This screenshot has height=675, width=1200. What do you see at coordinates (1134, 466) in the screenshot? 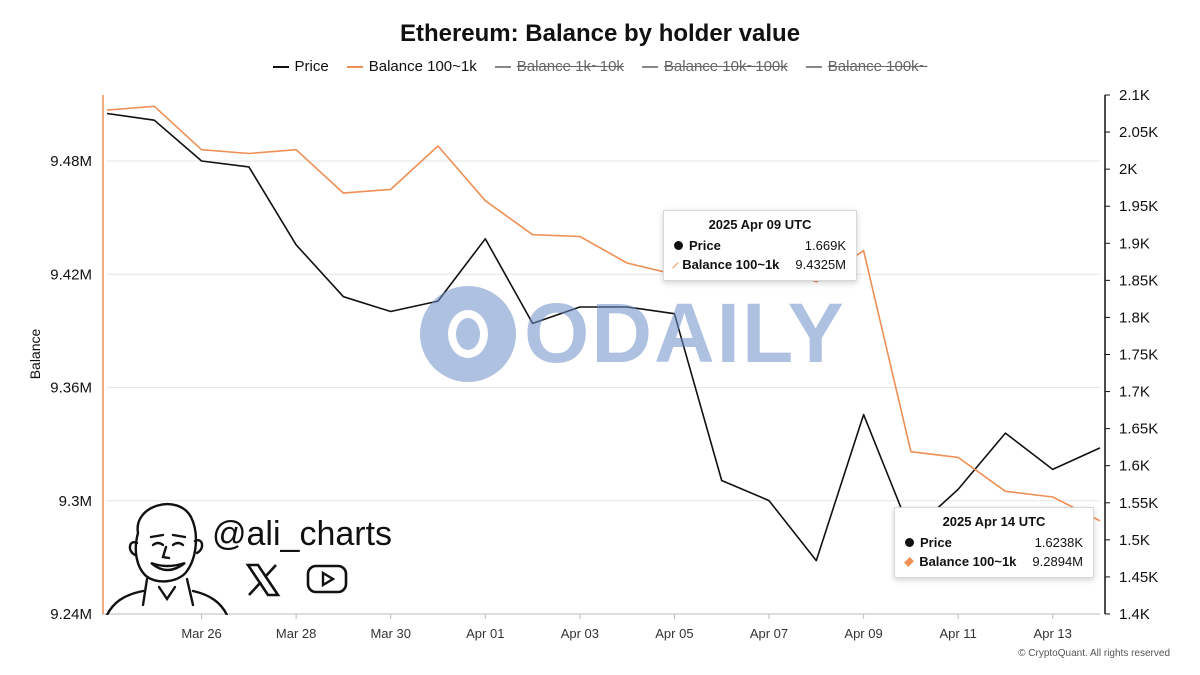
I see `right-tick-label: 1.6K` at bounding box center [1134, 466].